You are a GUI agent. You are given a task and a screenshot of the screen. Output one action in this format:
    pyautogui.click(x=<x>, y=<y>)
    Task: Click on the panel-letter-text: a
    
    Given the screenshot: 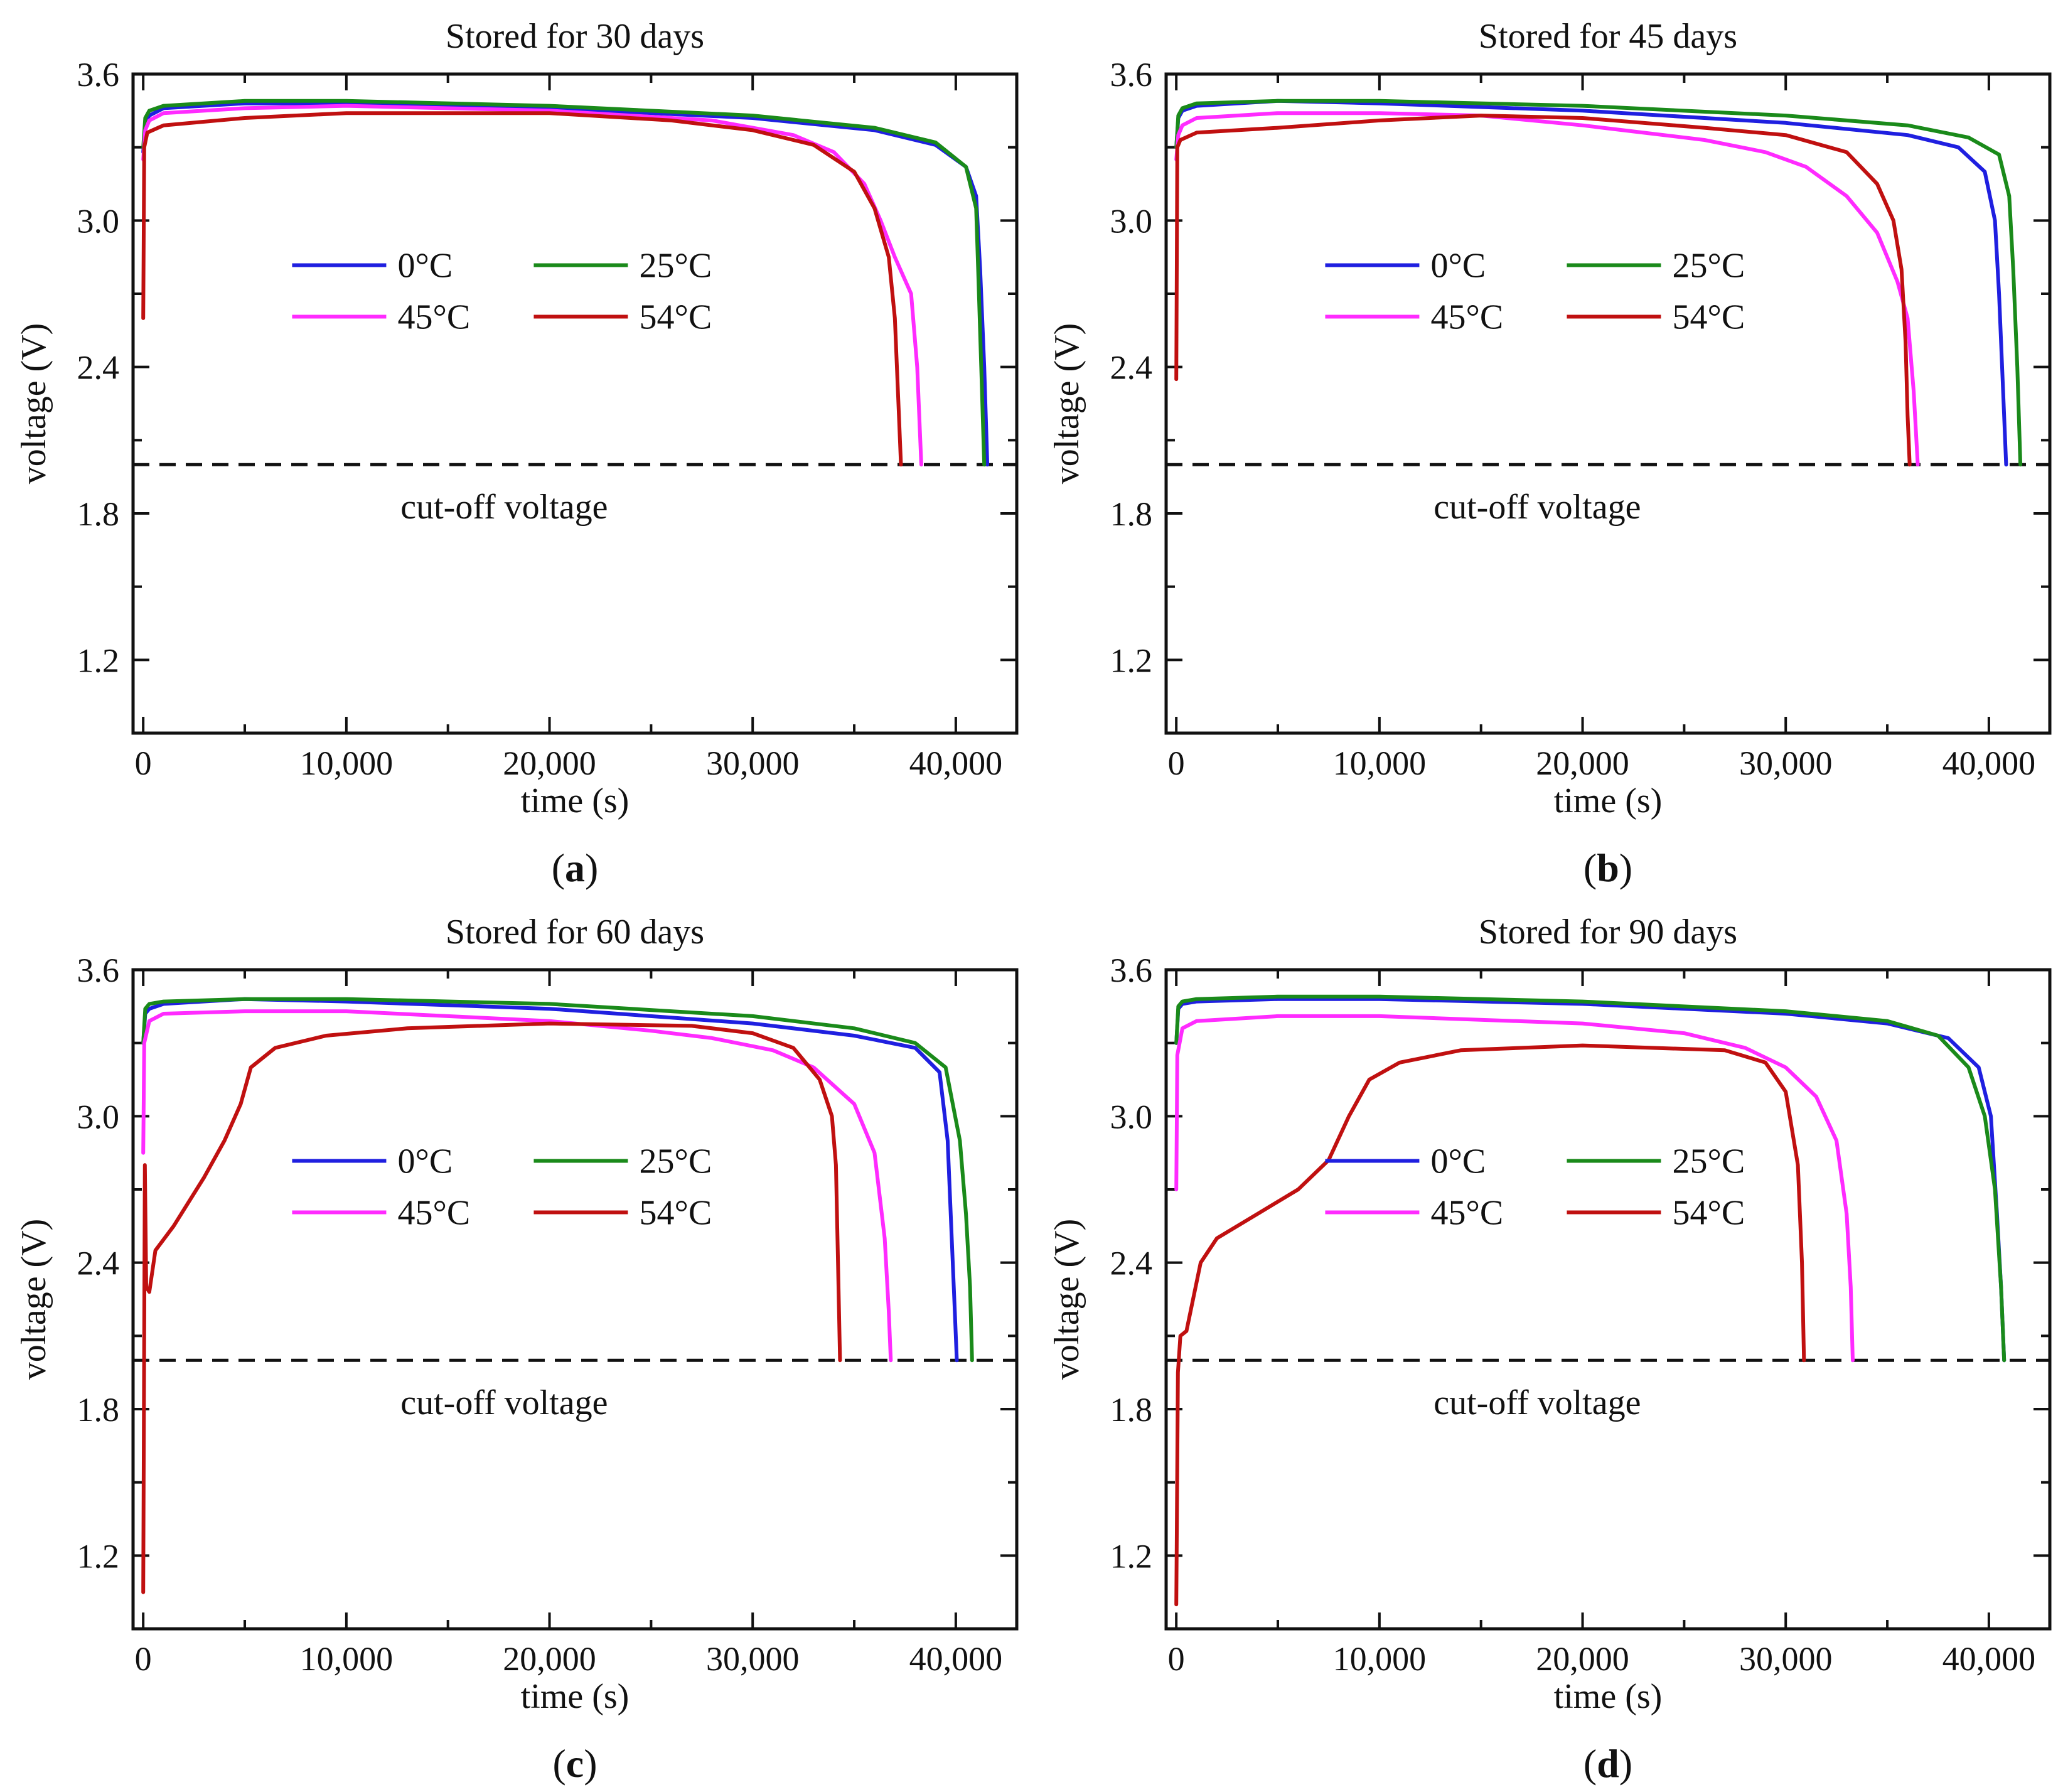 What is the action you would take?
    pyautogui.click(x=575, y=867)
    